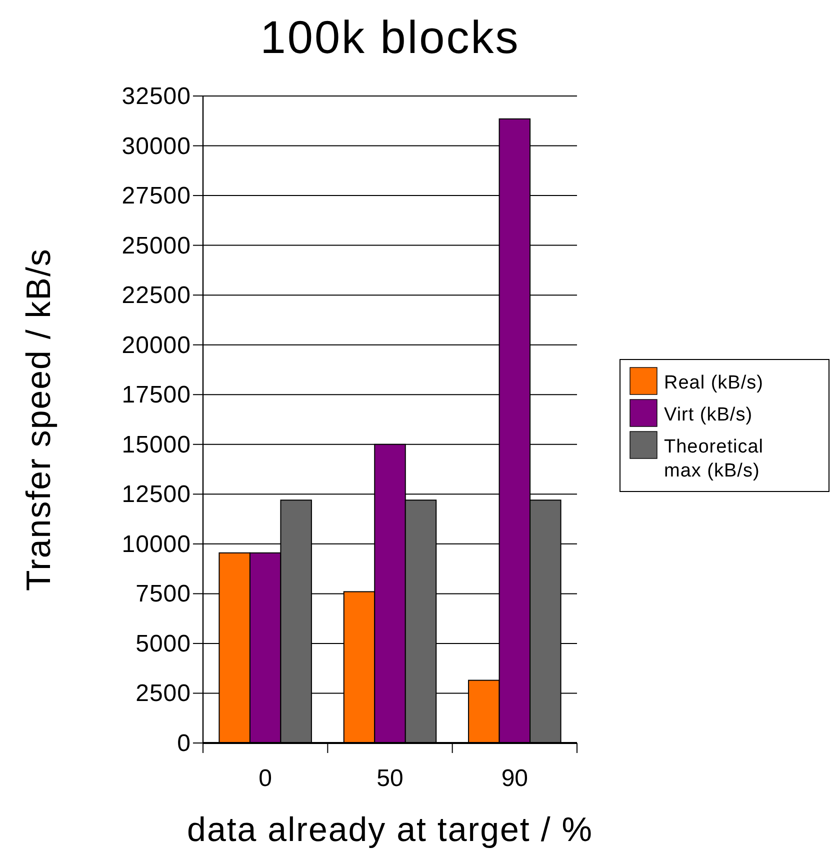  Describe the element at coordinates (514, 778) in the screenshot. I see `x-tick-label: 90` at that location.